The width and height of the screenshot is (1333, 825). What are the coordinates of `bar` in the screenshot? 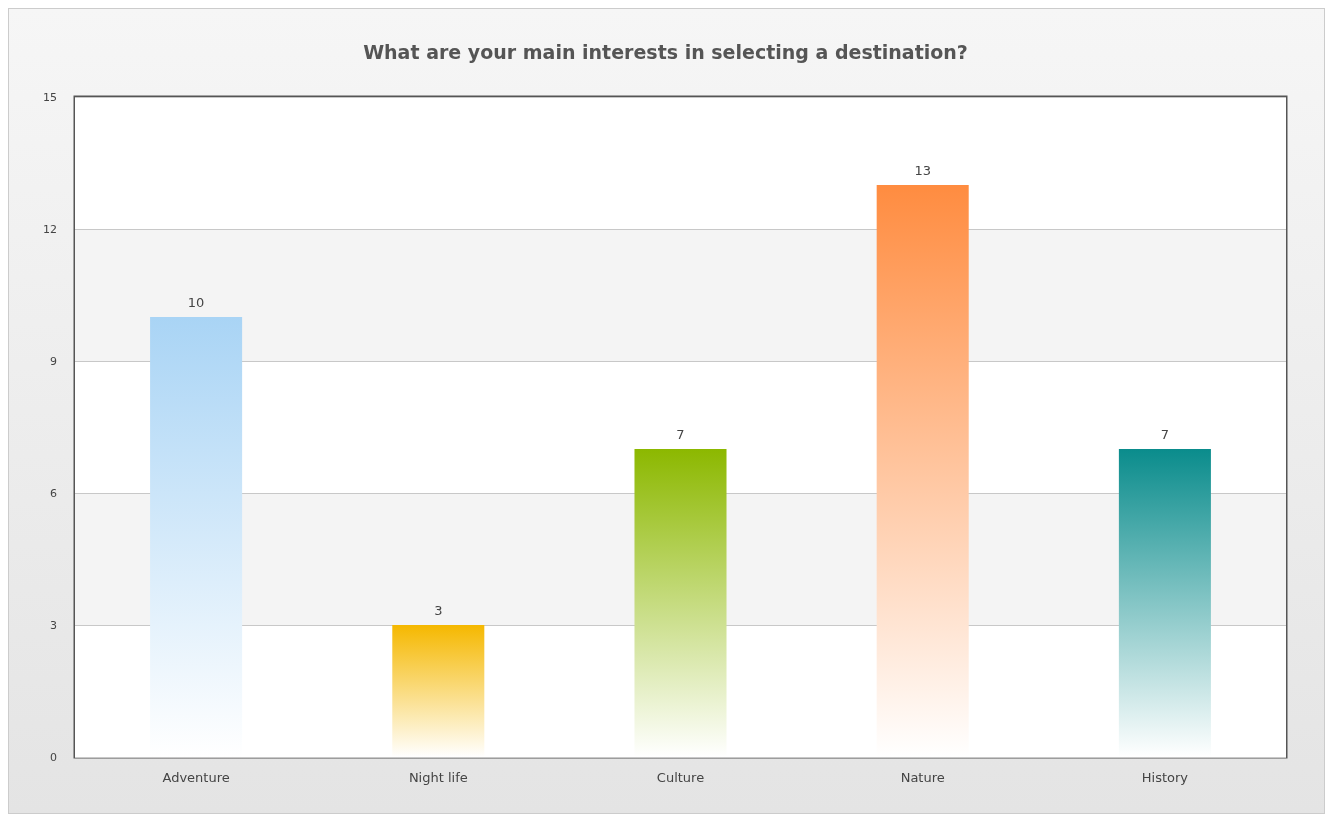 It's located at (438, 691).